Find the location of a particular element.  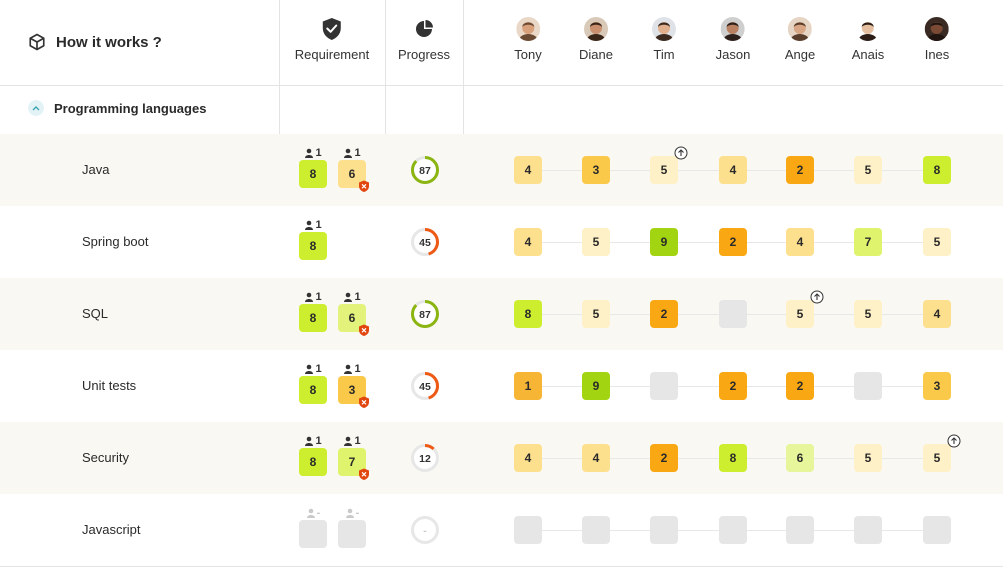

skill-level-value: 8 is located at coordinates (733, 458).